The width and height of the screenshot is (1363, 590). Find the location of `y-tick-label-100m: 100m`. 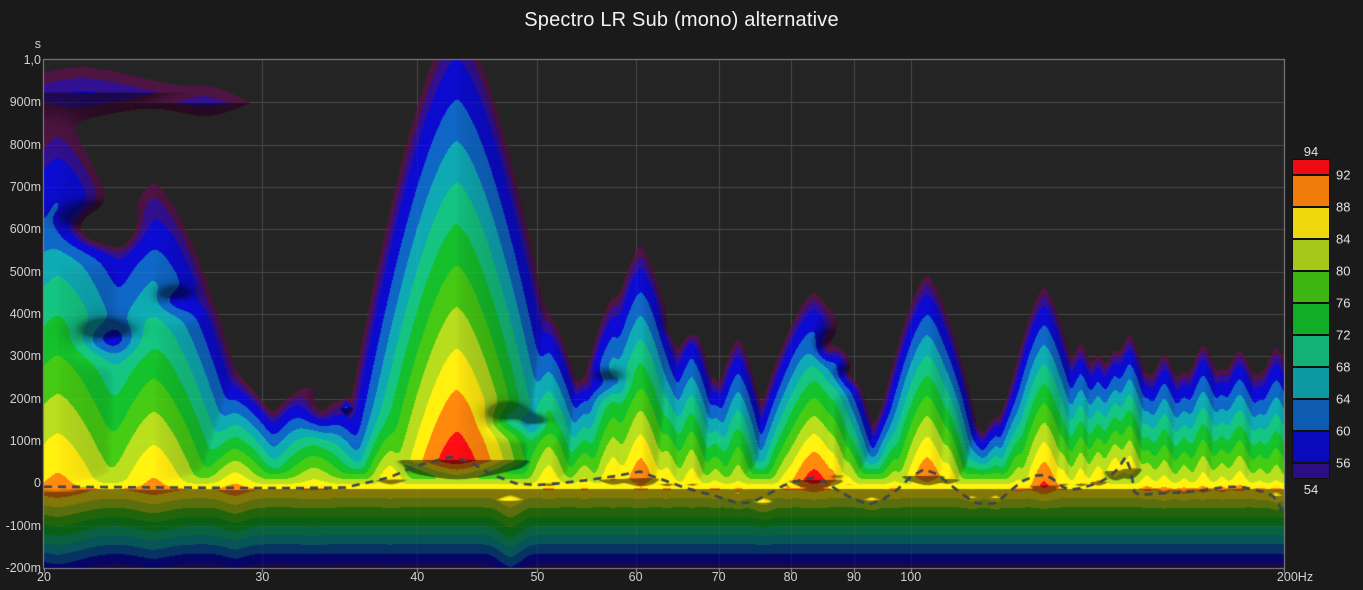

y-tick-label-100m: 100m is located at coordinates (25, 441).